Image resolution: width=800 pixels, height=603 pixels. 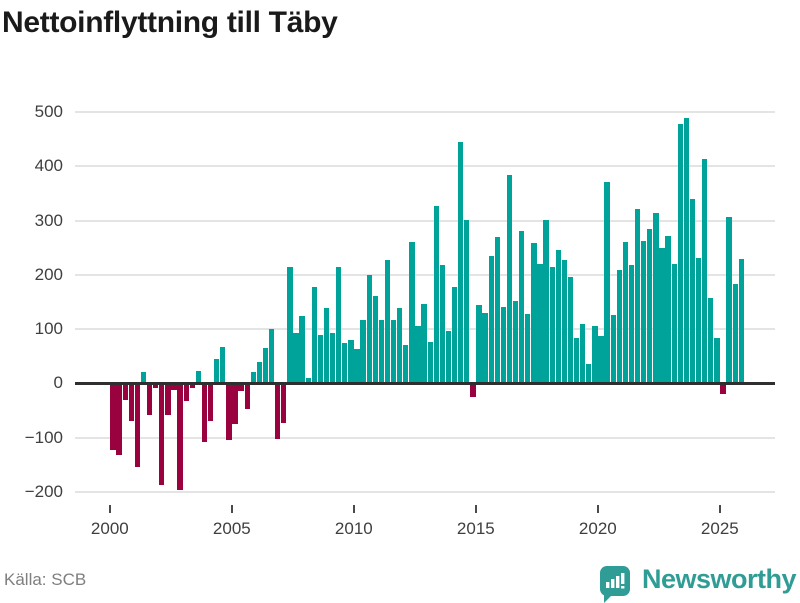 What do you see at coordinates (650, 306) in the screenshot?
I see `bar-2022Q1` at bounding box center [650, 306].